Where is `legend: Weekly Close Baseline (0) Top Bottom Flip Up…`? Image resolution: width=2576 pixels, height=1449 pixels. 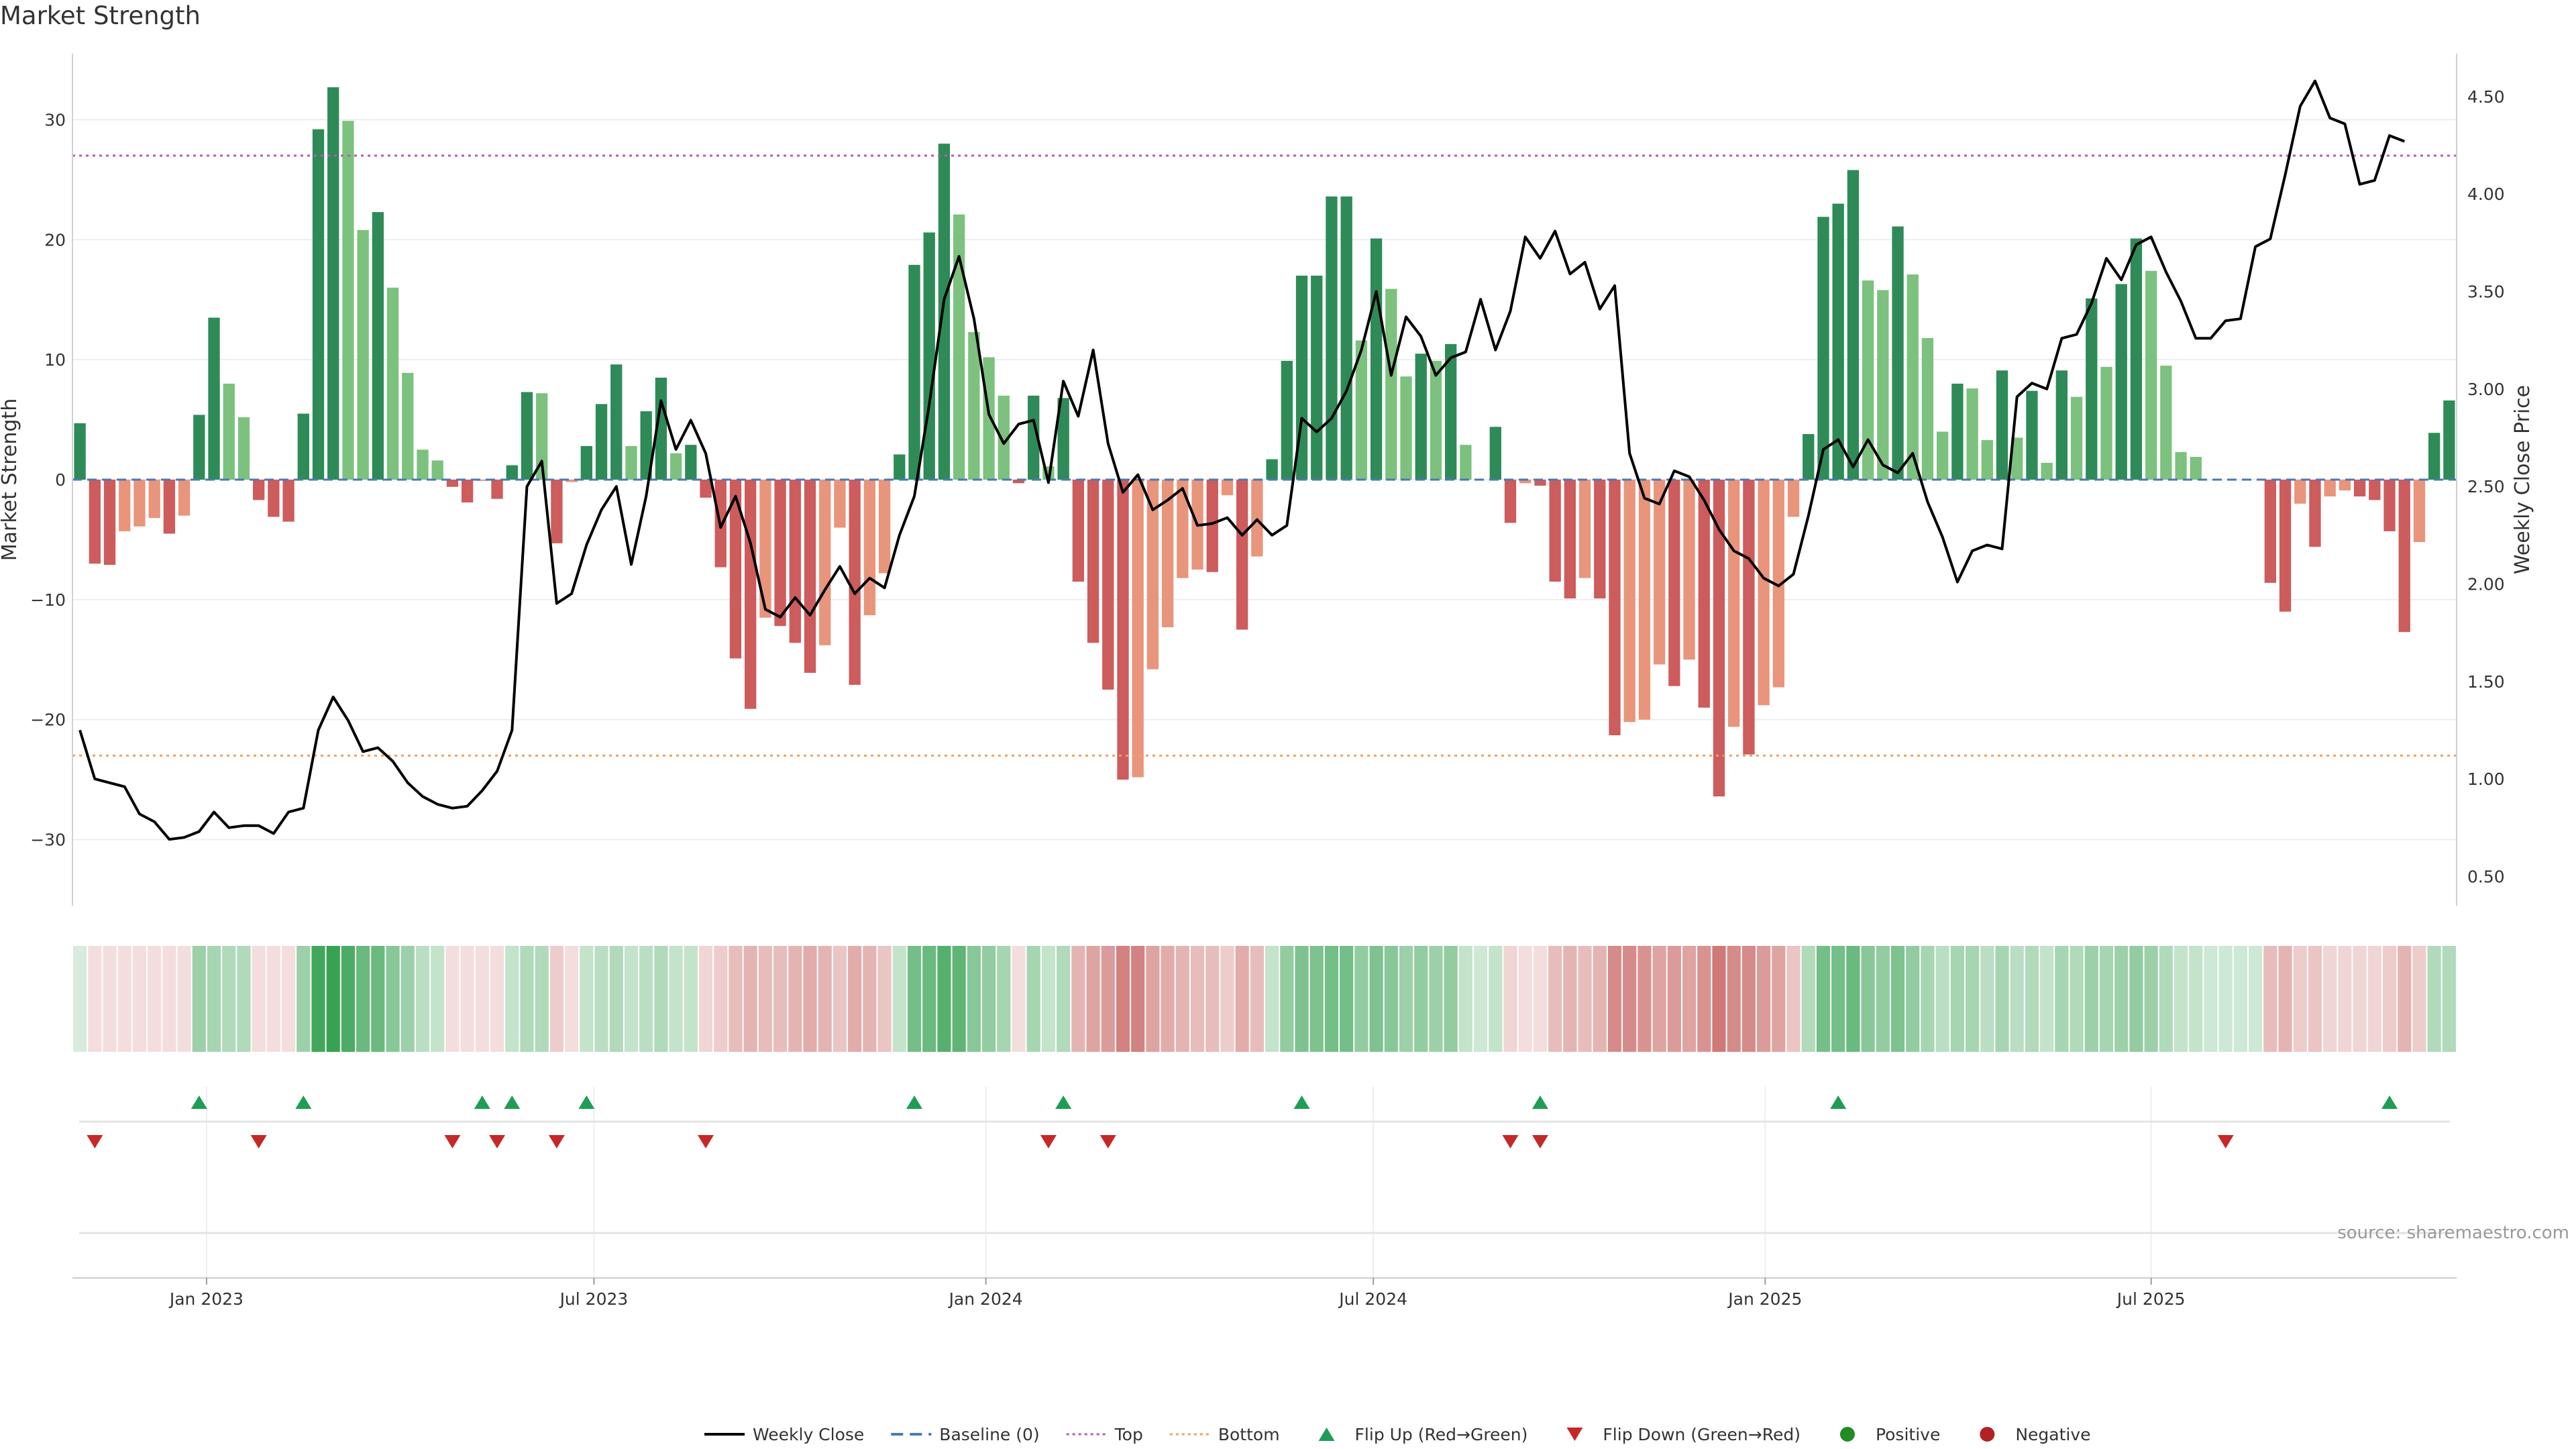
legend: Weekly Close Baseline (0) Top Bottom Flip Up… is located at coordinates (1397, 1434).